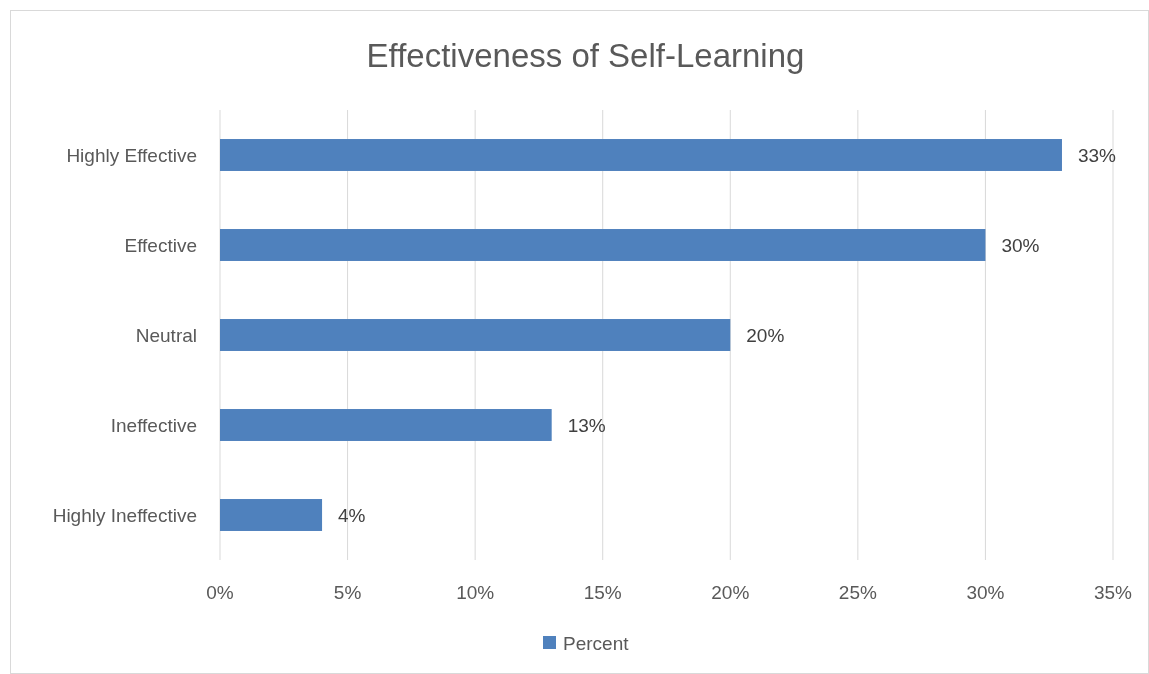 Image resolution: width=1149 pixels, height=674 pixels. Describe the element at coordinates (124, 515) in the screenshot. I see `y-tick-label: Highly Ineffective` at that location.